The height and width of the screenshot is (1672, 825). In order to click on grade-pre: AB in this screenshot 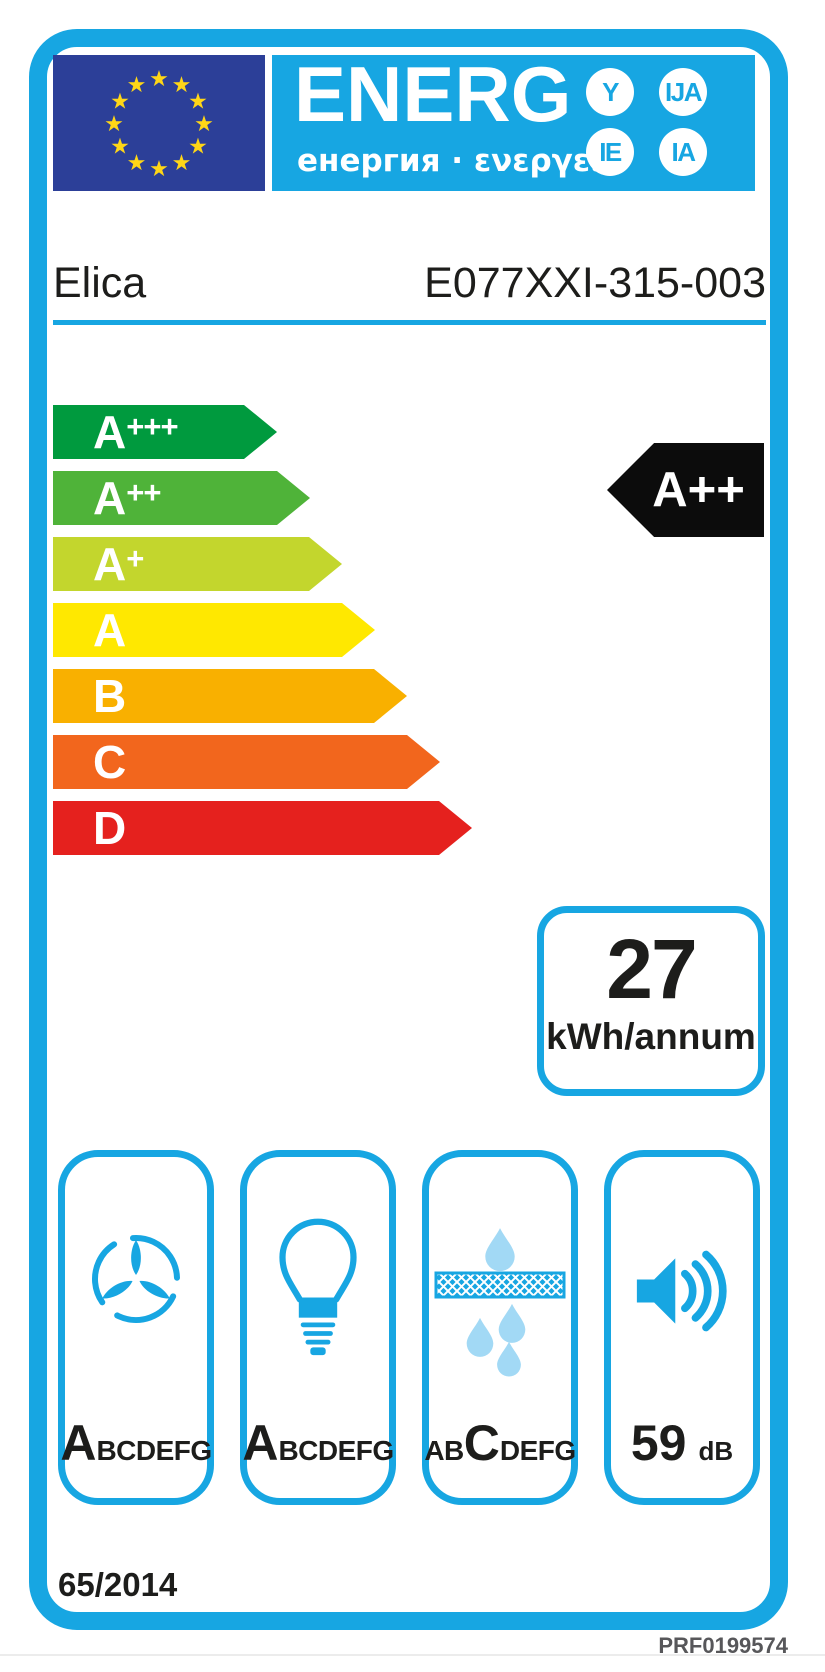, I will do `click(444, 1450)`.